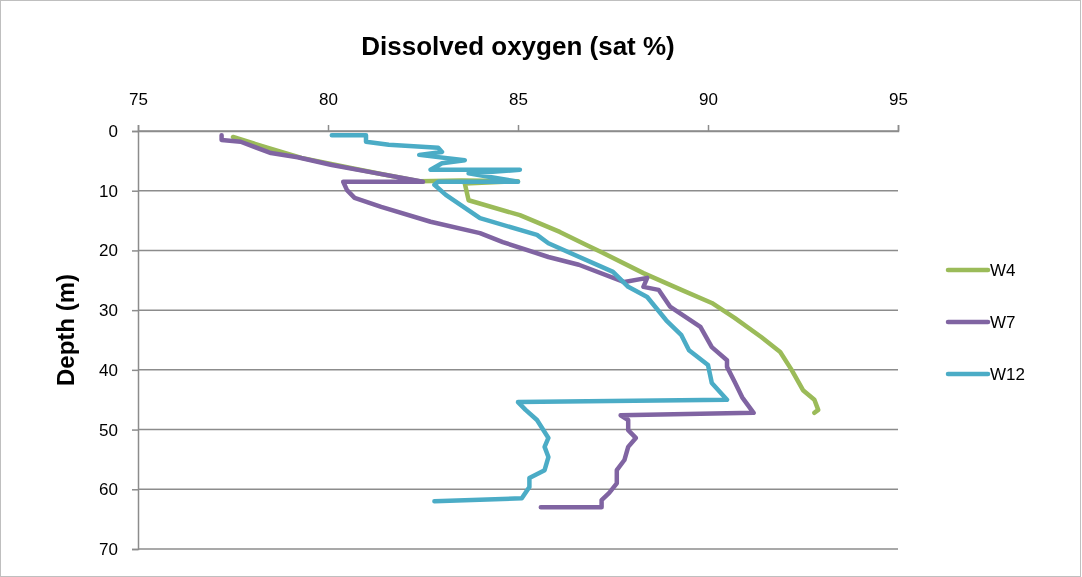 This screenshot has height=577, width=1082. Describe the element at coordinates (1003, 270) in the screenshot. I see `legend-label: W4` at that location.